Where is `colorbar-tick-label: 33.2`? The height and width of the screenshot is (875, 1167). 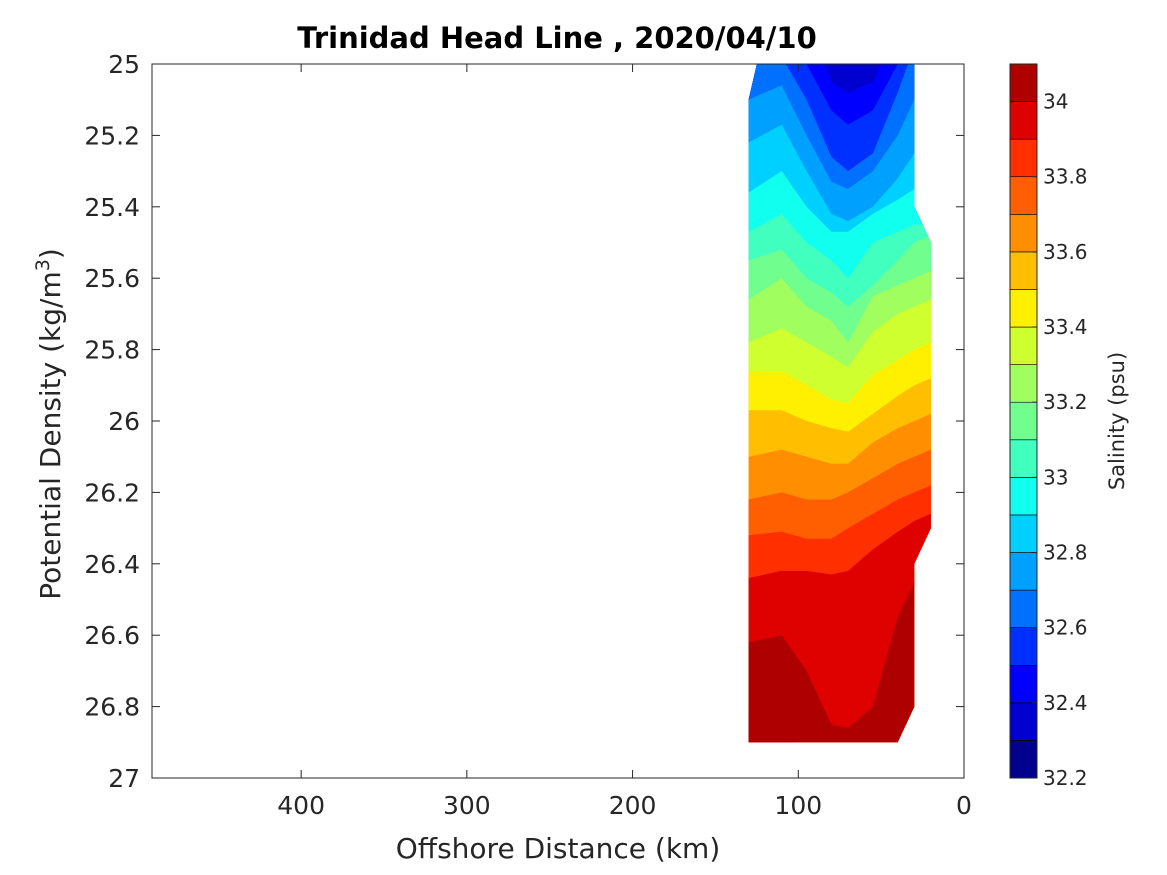
colorbar-tick-label: 33.2 is located at coordinates (1065, 402).